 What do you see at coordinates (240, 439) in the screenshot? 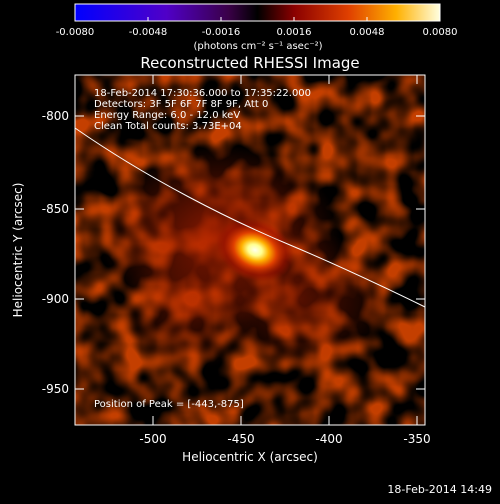
I see `x-tick-label: -450` at bounding box center [240, 439].